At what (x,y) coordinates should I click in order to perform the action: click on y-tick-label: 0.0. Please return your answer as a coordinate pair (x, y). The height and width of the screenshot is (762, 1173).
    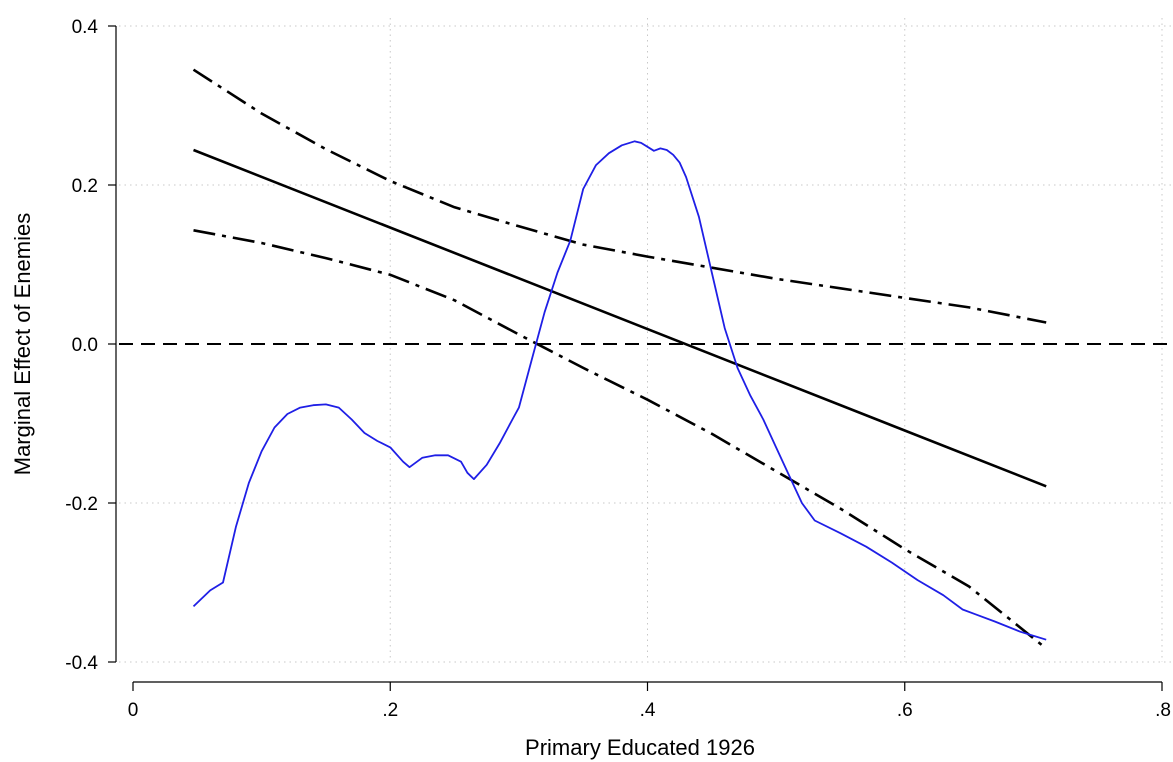
    Looking at the image, I should click on (85, 345).